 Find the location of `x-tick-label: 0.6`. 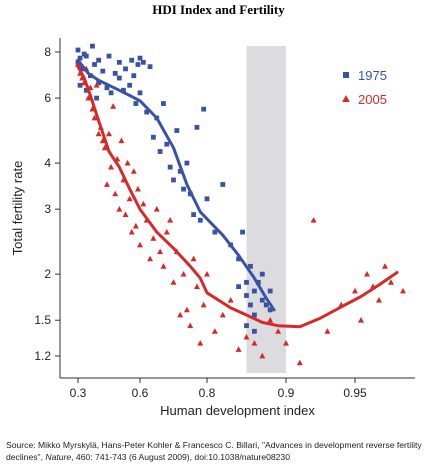

x-tick-label: 0.6 is located at coordinates (140, 393).